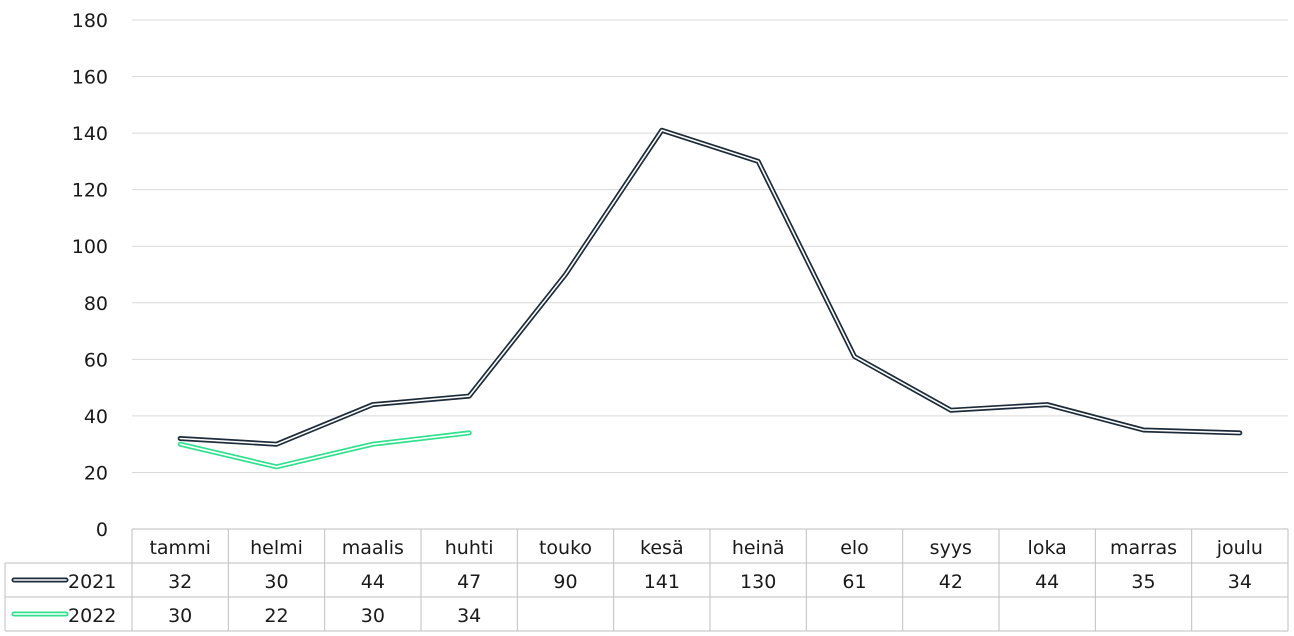  What do you see at coordinates (854, 582) in the screenshot?
I see `data-label: 61` at bounding box center [854, 582].